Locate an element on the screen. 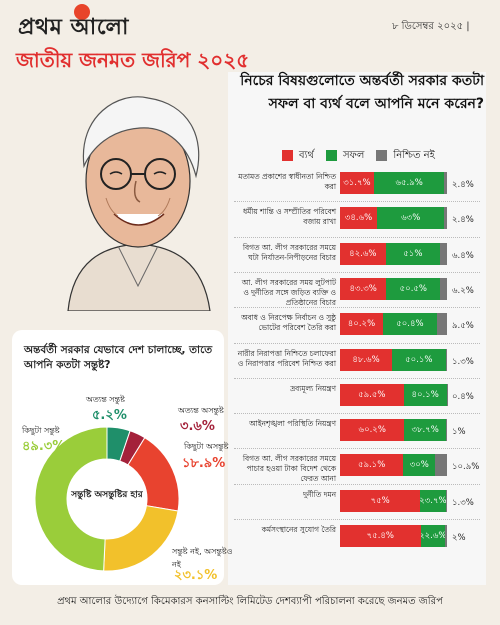  unsure-value-label: ২% is located at coordinates (459, 538).